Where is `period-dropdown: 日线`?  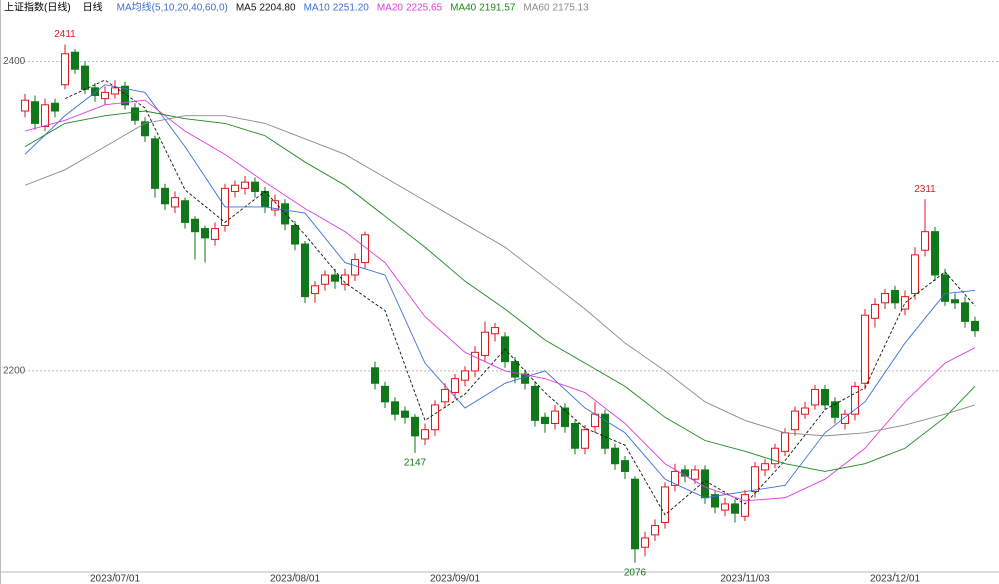 period-dropdown: 日线 is located at coordinates (93, 7).